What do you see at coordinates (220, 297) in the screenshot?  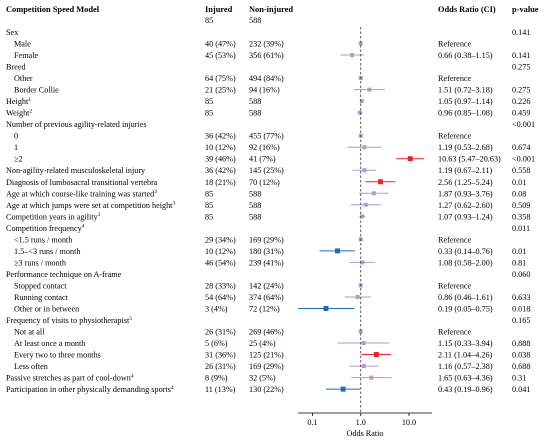 I see `injured-count: 54 (64%)` at bounding box center [220, 297].